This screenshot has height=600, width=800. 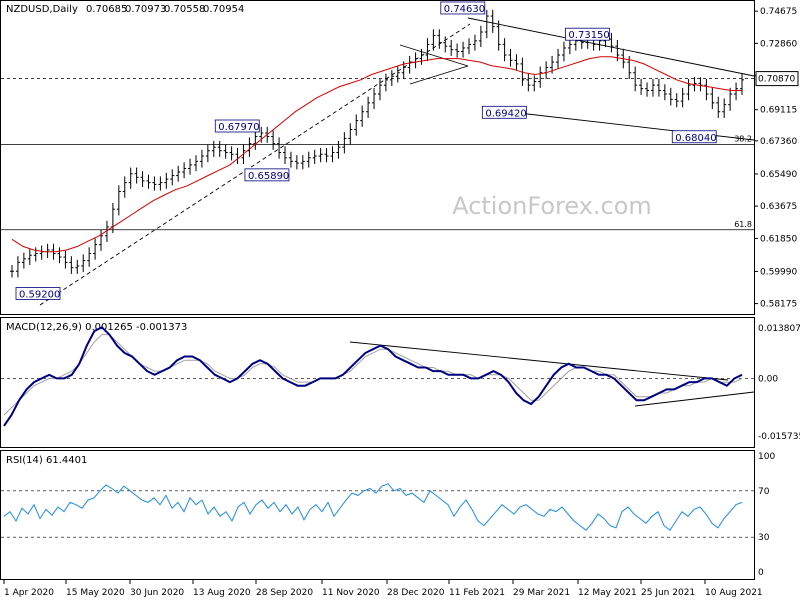 What do you see at coordinates (439, 75) in the screenshot?
I see `triangle-lower-line` at bounding box center [439, 75].